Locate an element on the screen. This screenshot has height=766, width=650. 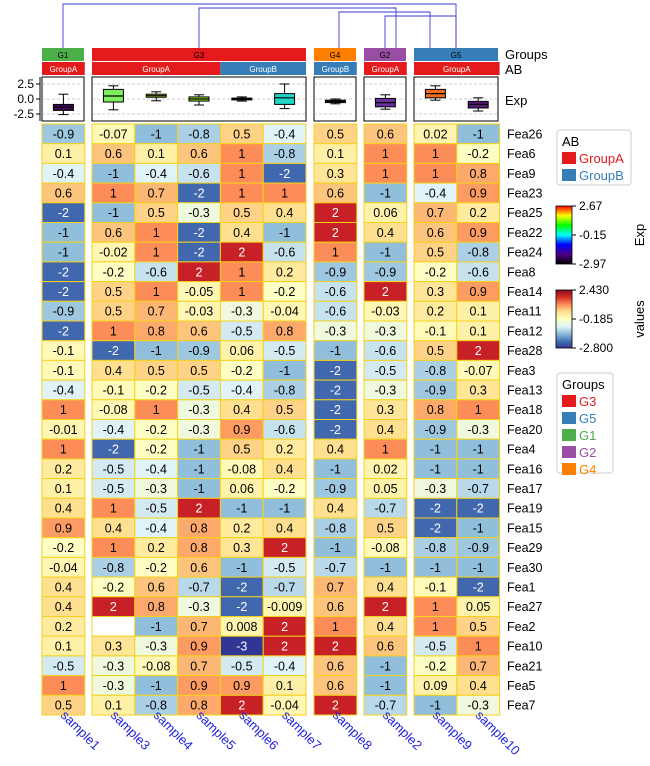
ab-legend-title: AB is located at coordinates (570, 141).